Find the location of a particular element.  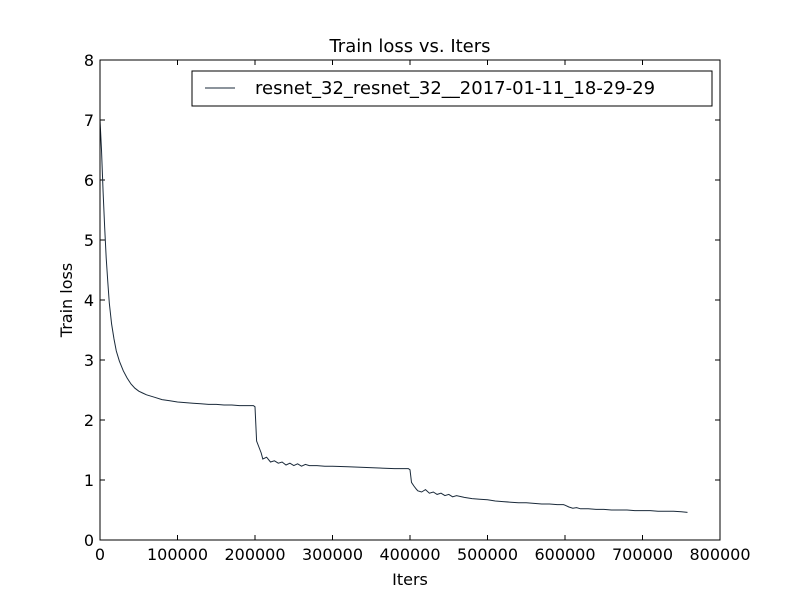

y-tick-label: 6 is located at coordinates (89, 180).